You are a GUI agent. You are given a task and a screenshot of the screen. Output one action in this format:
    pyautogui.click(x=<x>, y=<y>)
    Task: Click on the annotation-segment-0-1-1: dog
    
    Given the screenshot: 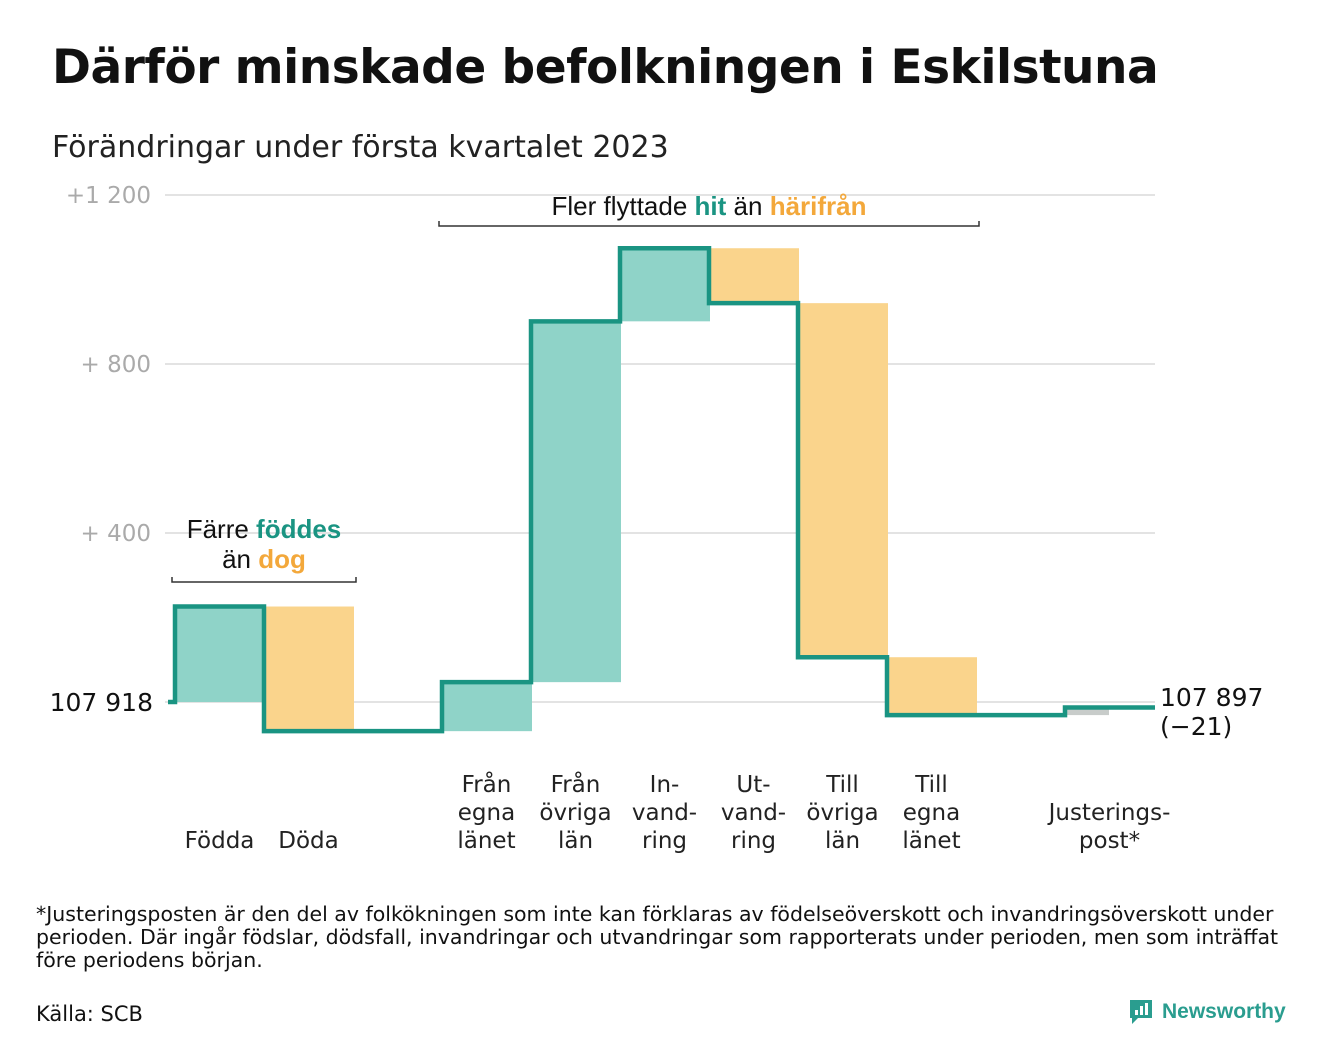 What is the action you would take?
    pyautogui.click(x=282, y=559)
    